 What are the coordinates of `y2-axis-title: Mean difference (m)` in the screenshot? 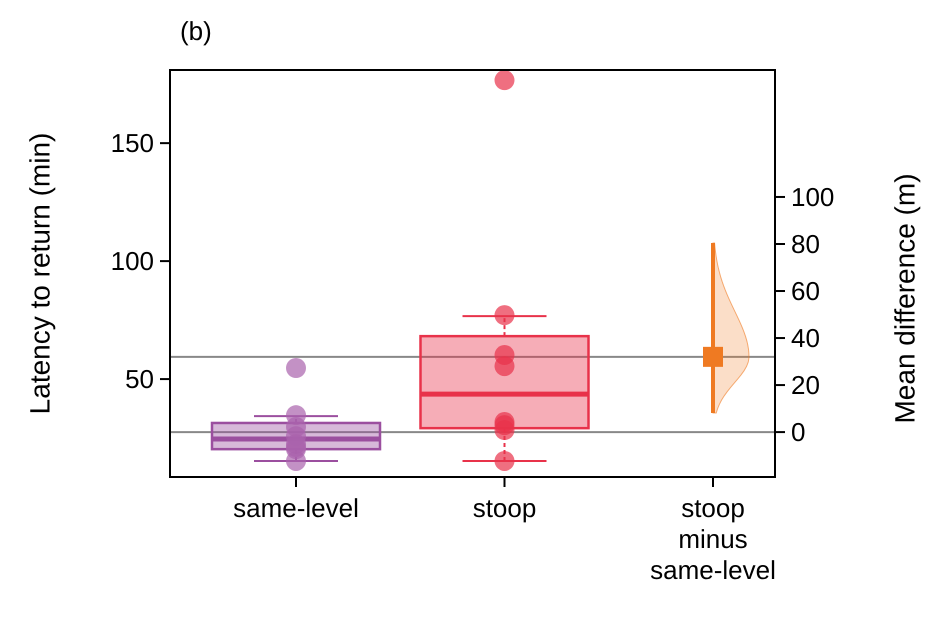 It's located at (905, 298).